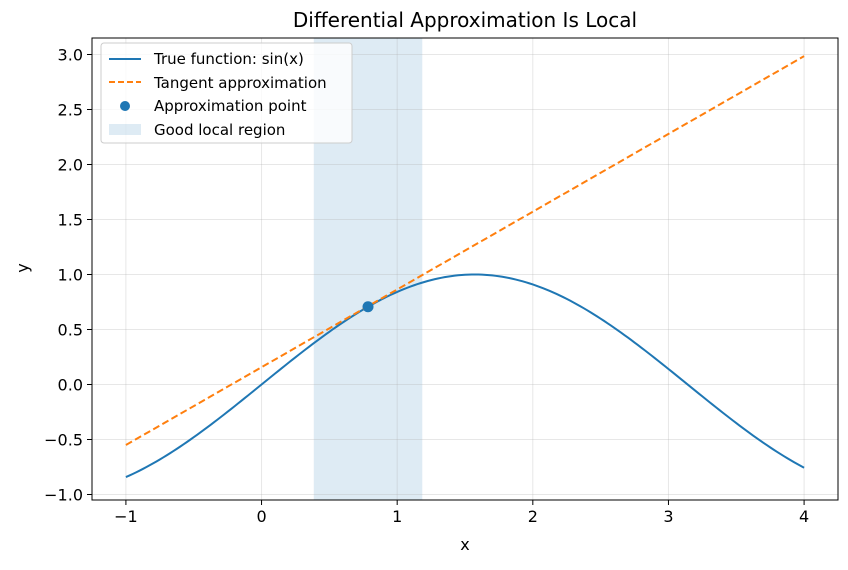  I want to click on legend-box, so click(226, 93).